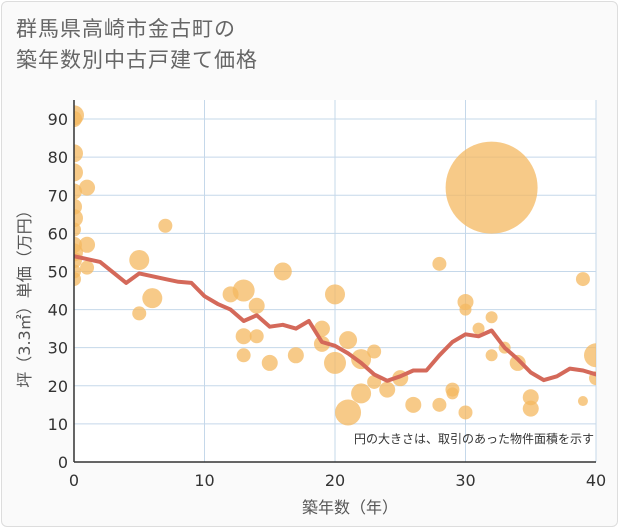  I want to click on chart-title: 群馬県高崎市金古町の 築年数別中古戸建て価格, so click(137, 45).